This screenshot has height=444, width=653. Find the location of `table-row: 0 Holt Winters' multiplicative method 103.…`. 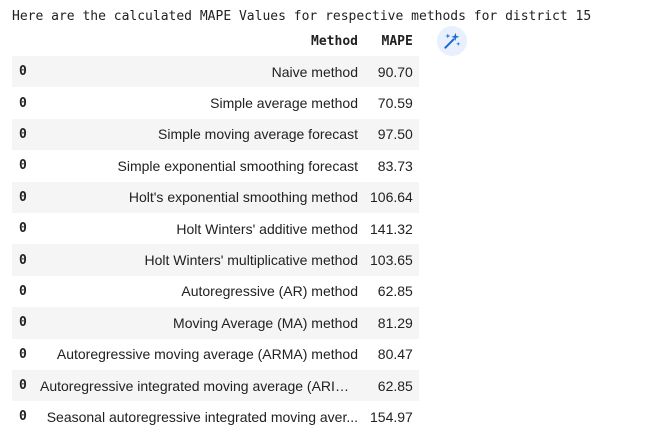

table-row: 0 Holt Winters' multiplicative method 103.… is located at coordinates (215, 260).